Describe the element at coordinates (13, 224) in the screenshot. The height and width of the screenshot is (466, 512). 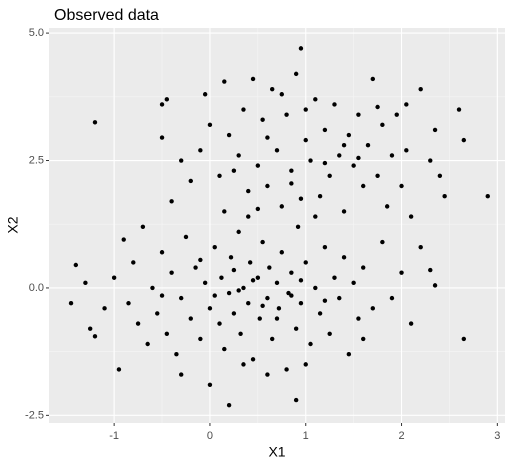
I see `y-axis-label: X2` at that location.